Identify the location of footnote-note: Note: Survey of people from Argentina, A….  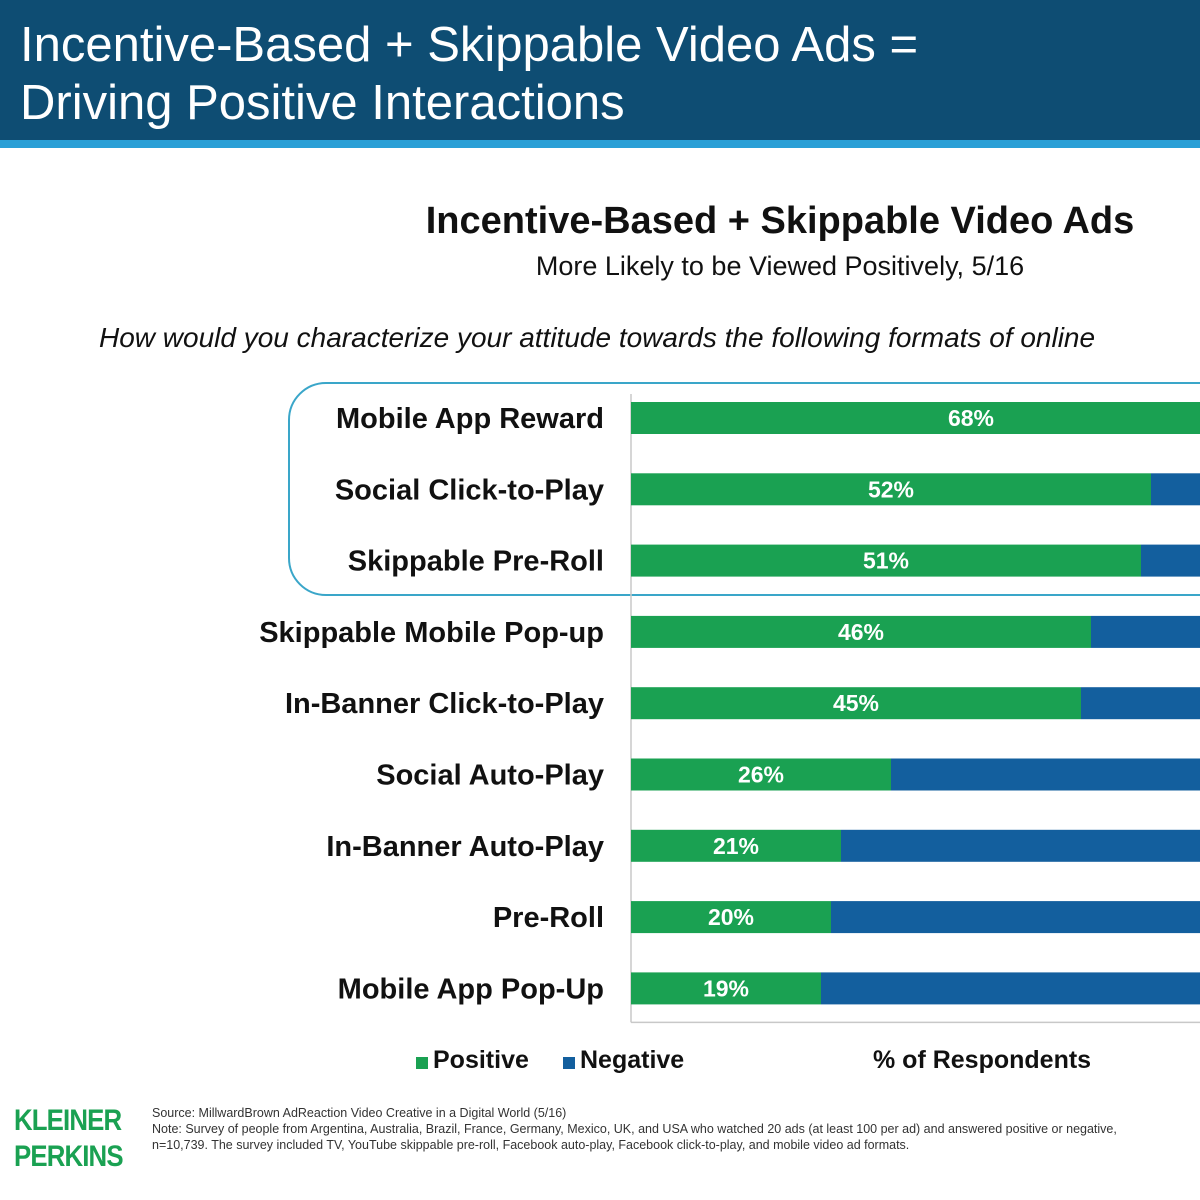
(634, 1137).